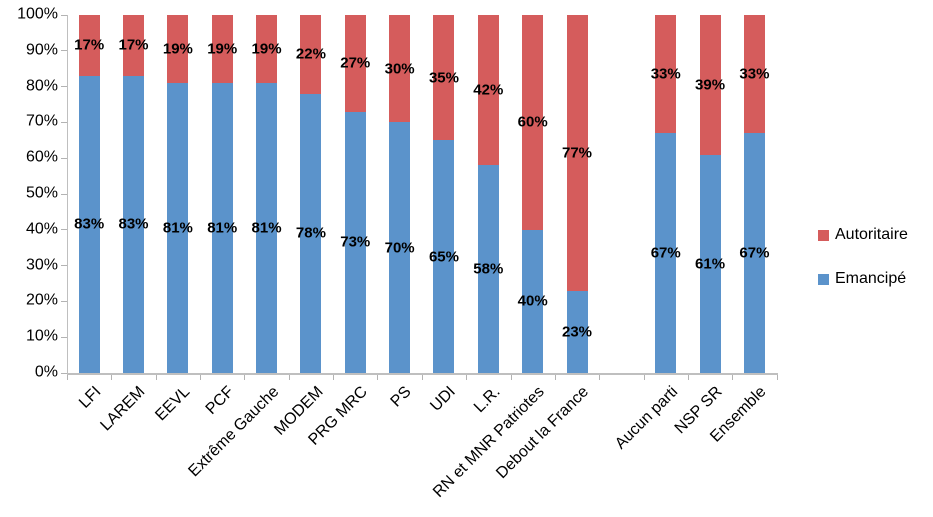  I want to click on data-label-emancipé: 70%, so click(399, 248).